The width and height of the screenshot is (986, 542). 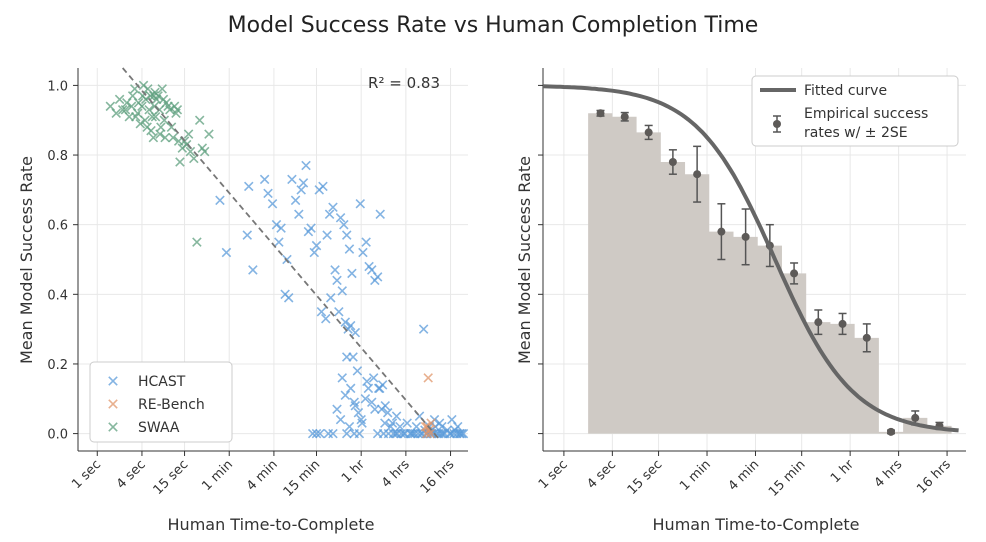 What do you see at coordinates (161, 402) in the screenshot?
I see `left-legend-box` at bounding box center [161, 402].